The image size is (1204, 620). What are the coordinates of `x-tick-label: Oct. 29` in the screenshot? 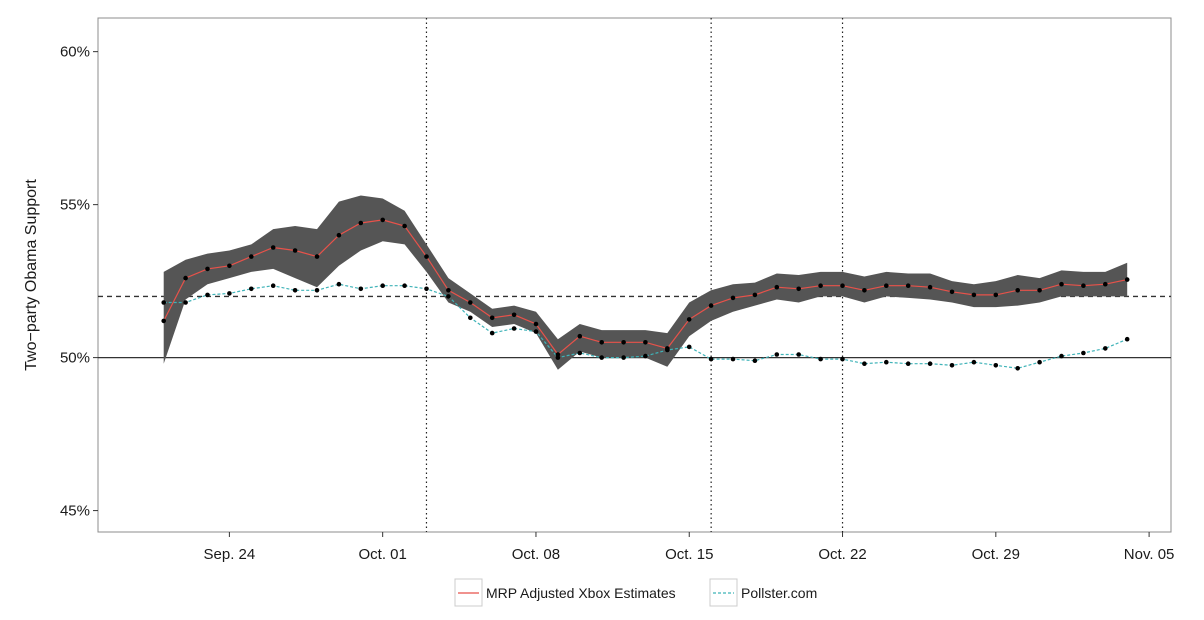 It's located at (996, 554).